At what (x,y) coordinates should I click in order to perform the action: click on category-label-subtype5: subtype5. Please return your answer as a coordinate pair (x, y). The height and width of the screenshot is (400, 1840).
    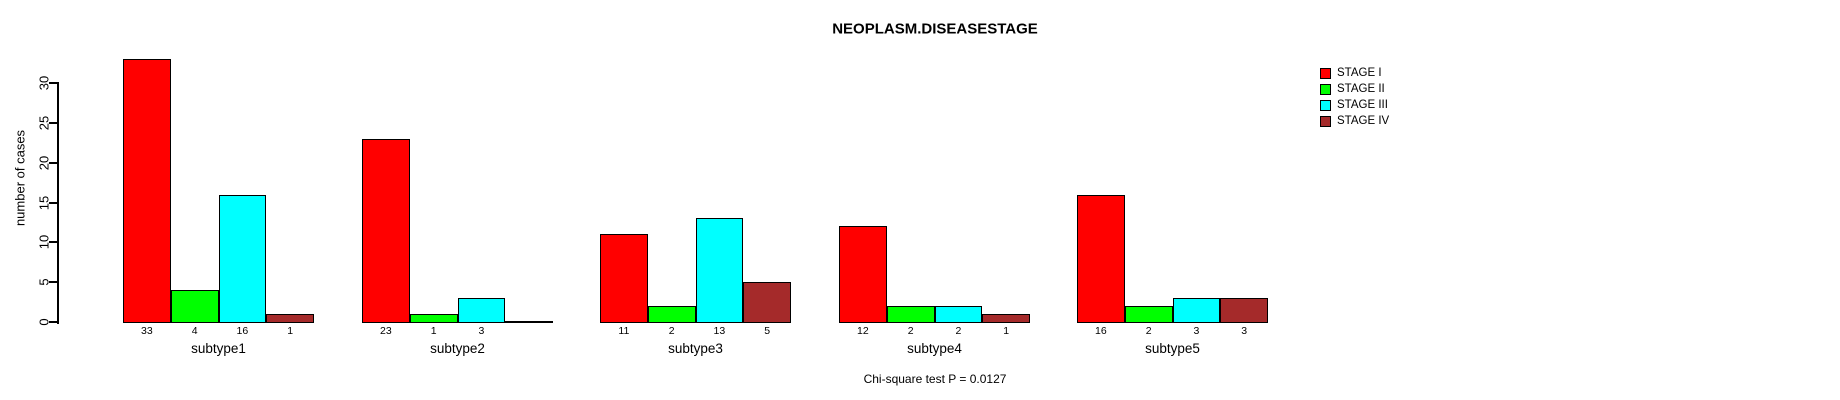
    Looking at the image, I should click on (1172, 348).